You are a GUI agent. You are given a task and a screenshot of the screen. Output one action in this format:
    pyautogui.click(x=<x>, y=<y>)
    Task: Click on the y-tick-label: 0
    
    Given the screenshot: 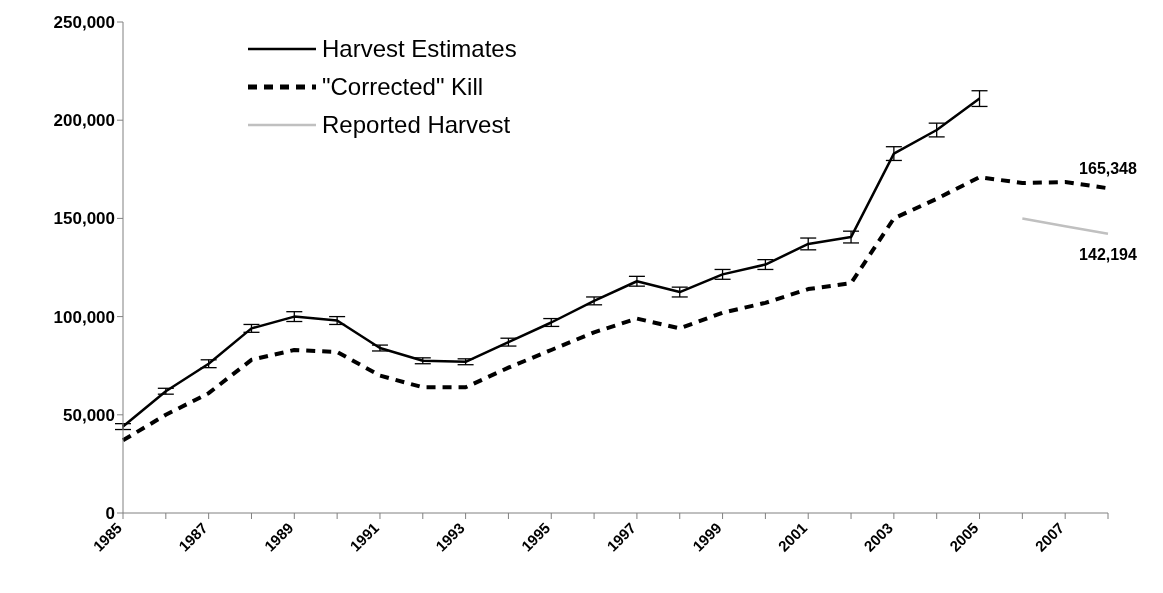 What is the action you would take?
    pyautogui.click(x=110, y=514)
    